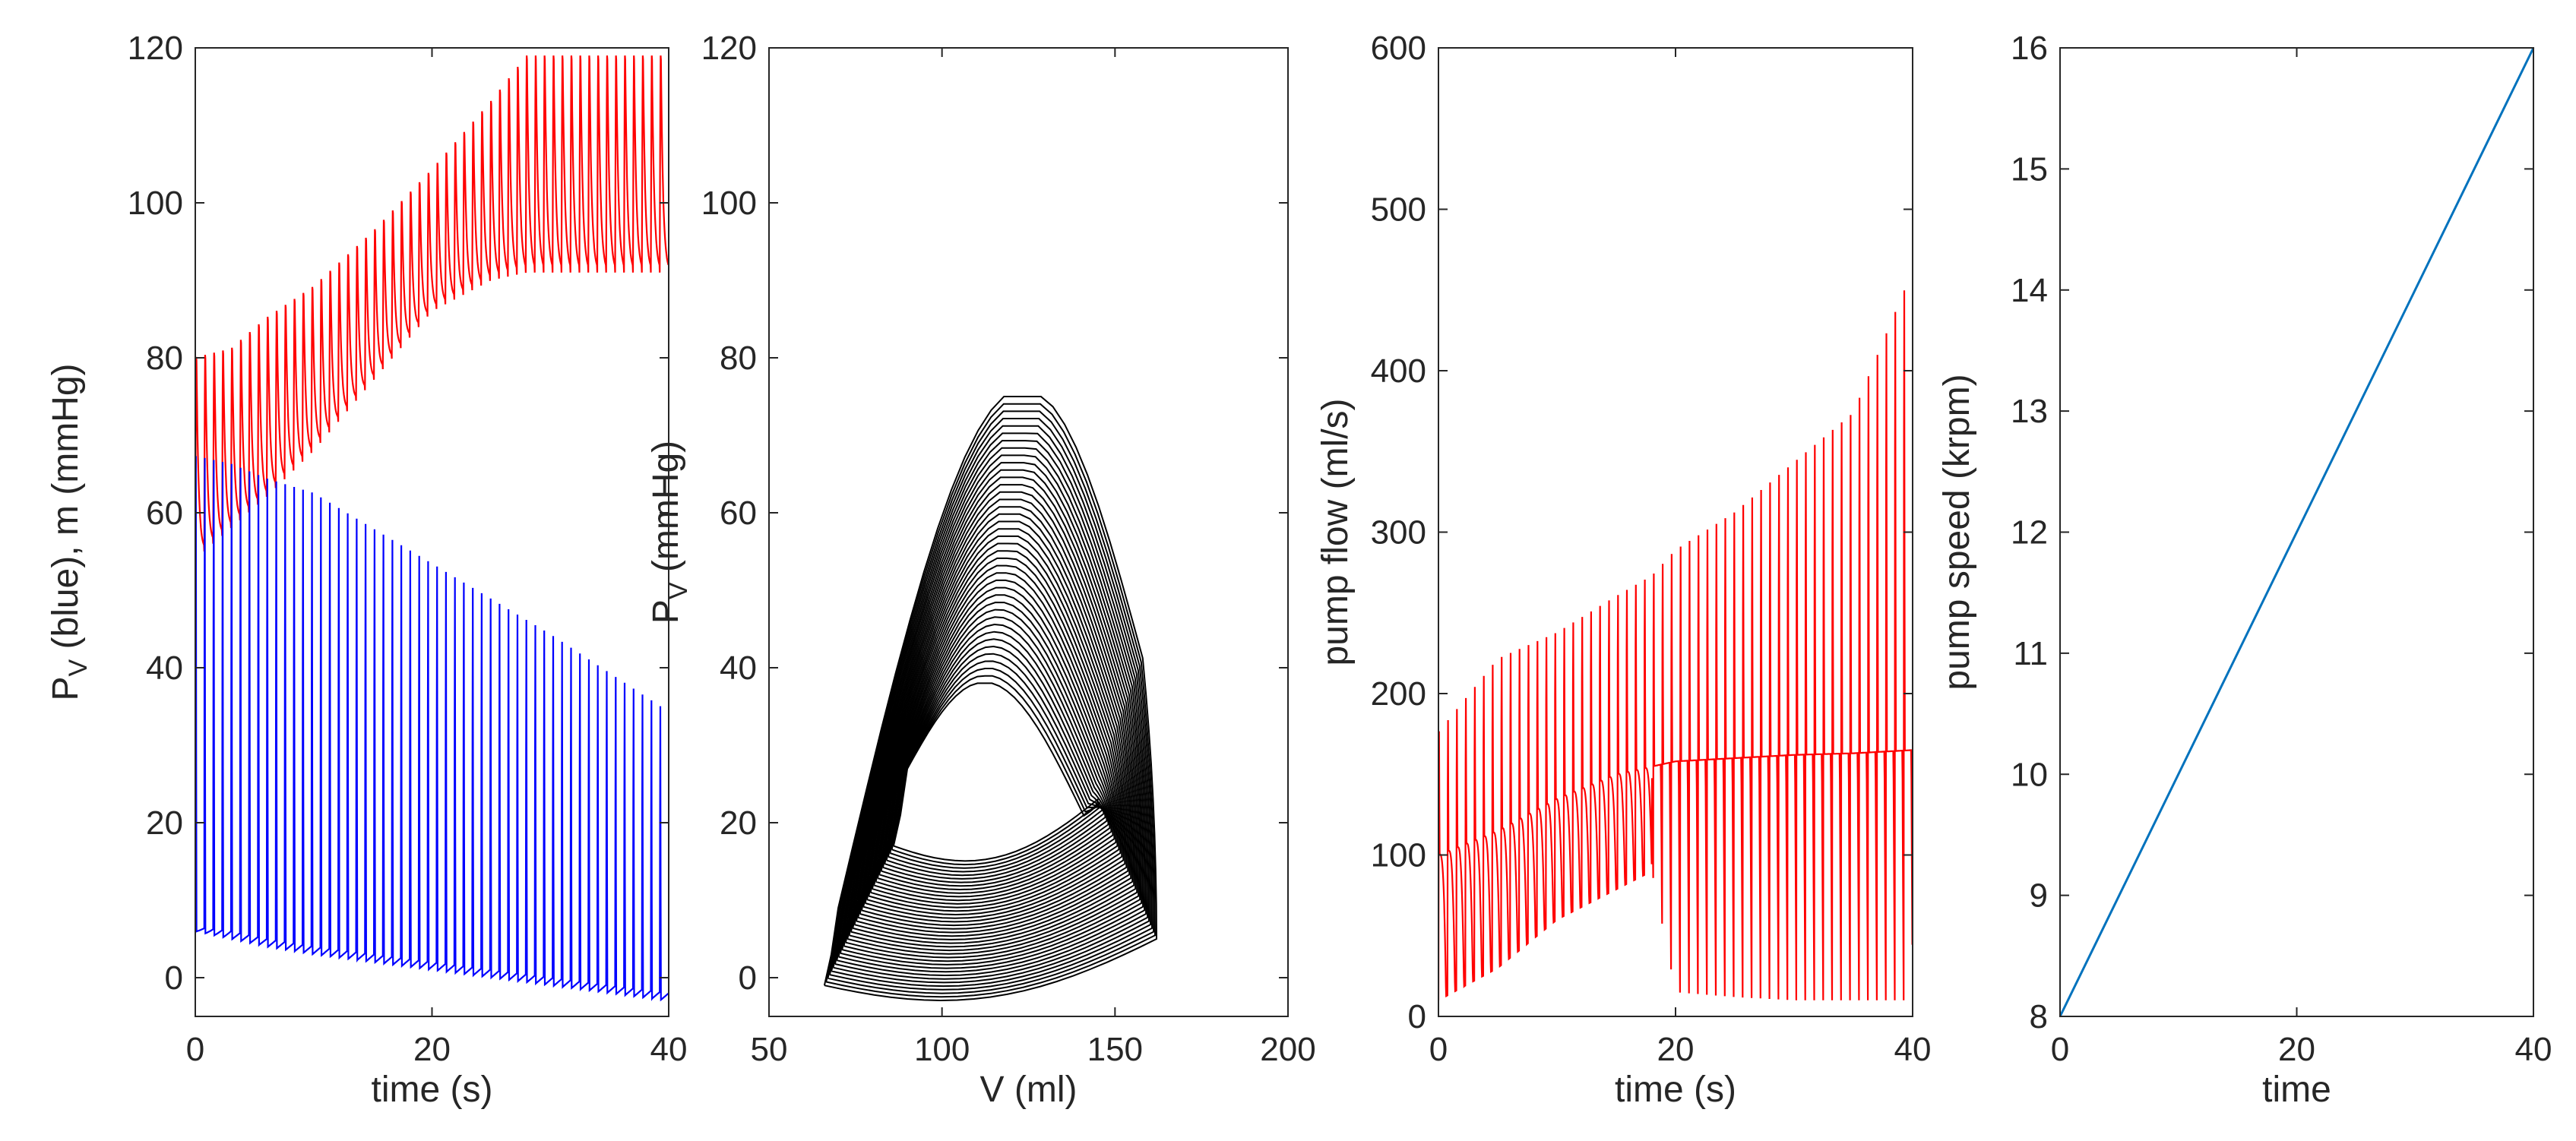  What do you see at coordinates (666, 512) in the screenshot?
I see `y-axis-label-rest: (mmHg)` at bounding box center [666, 512].